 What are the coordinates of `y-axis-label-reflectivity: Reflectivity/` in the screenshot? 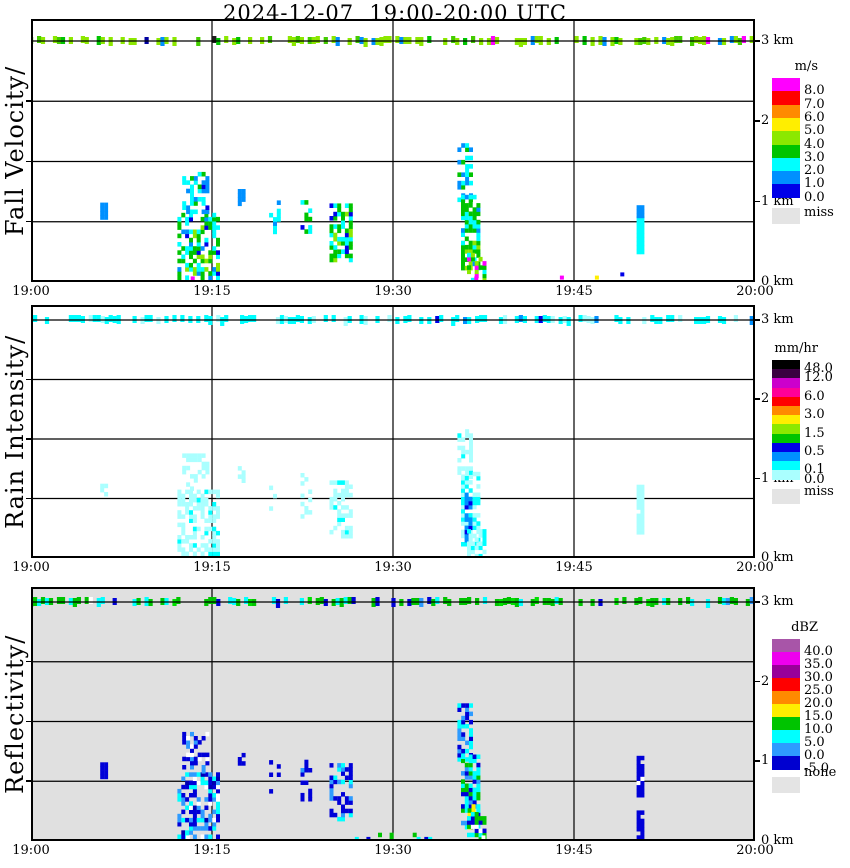 It's located at (15, 714).